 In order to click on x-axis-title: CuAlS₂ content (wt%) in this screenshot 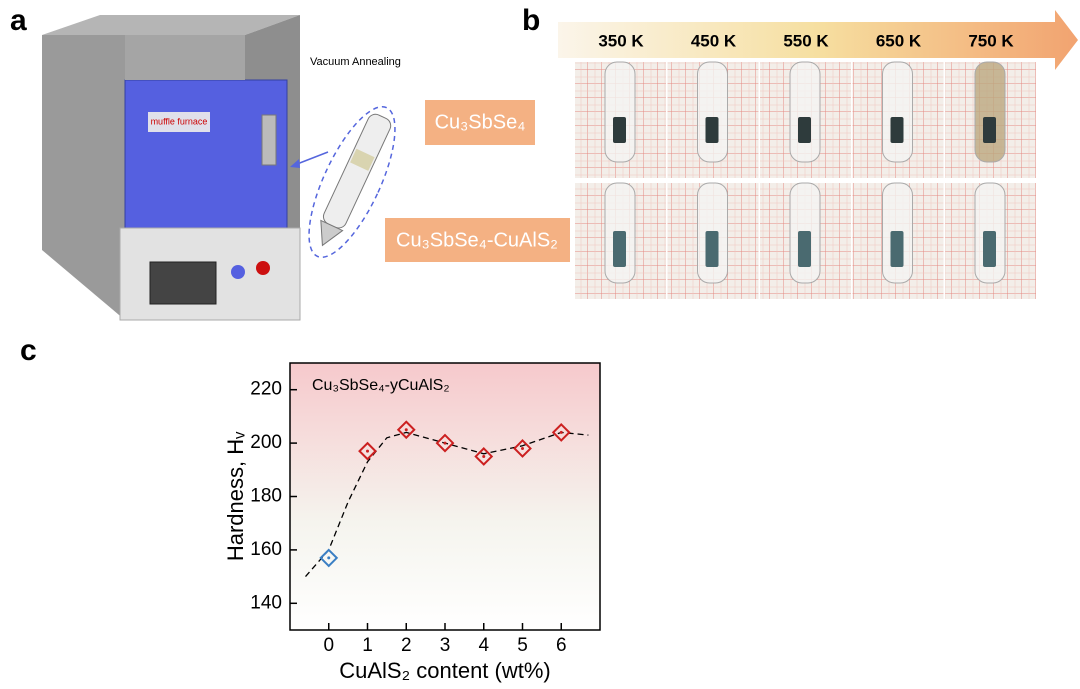, I will do `click(445, 670)`.